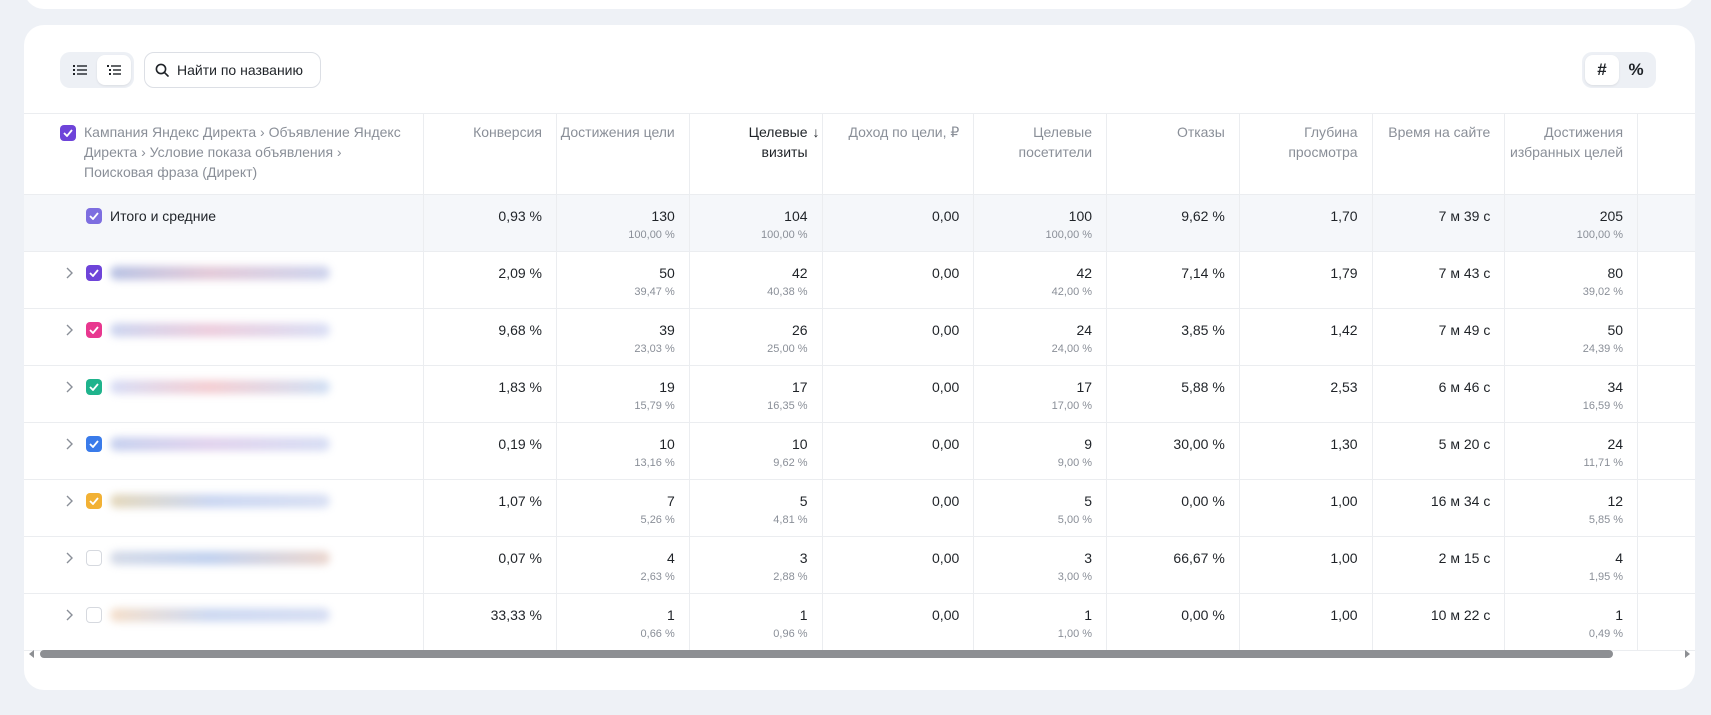  Describe the element at coordinates (490, 154) in the screenshot. I see `column-header-conversion: Конверсия` at that location.